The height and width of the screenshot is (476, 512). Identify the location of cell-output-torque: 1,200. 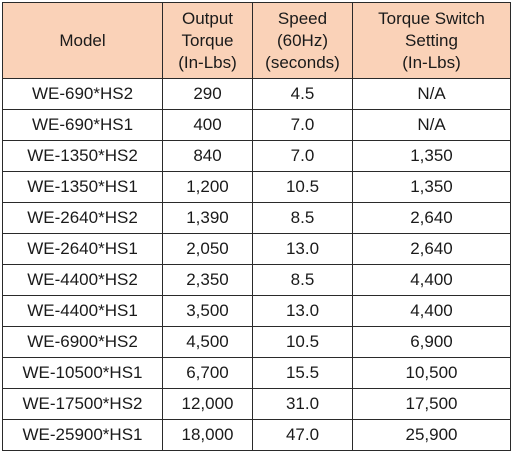
(207, 187).